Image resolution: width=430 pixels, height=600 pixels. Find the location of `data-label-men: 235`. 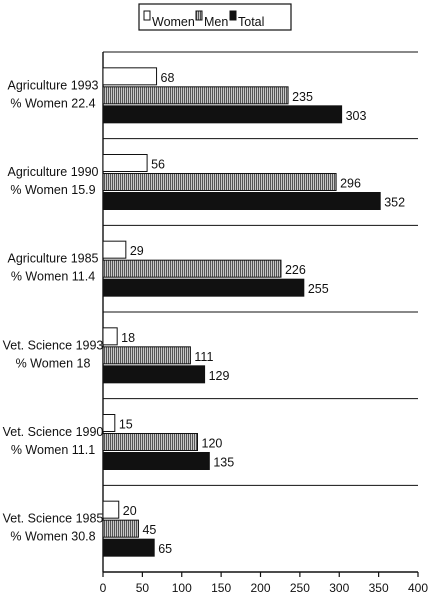

data-label-men: 235 is located at coordinates (302, 97).